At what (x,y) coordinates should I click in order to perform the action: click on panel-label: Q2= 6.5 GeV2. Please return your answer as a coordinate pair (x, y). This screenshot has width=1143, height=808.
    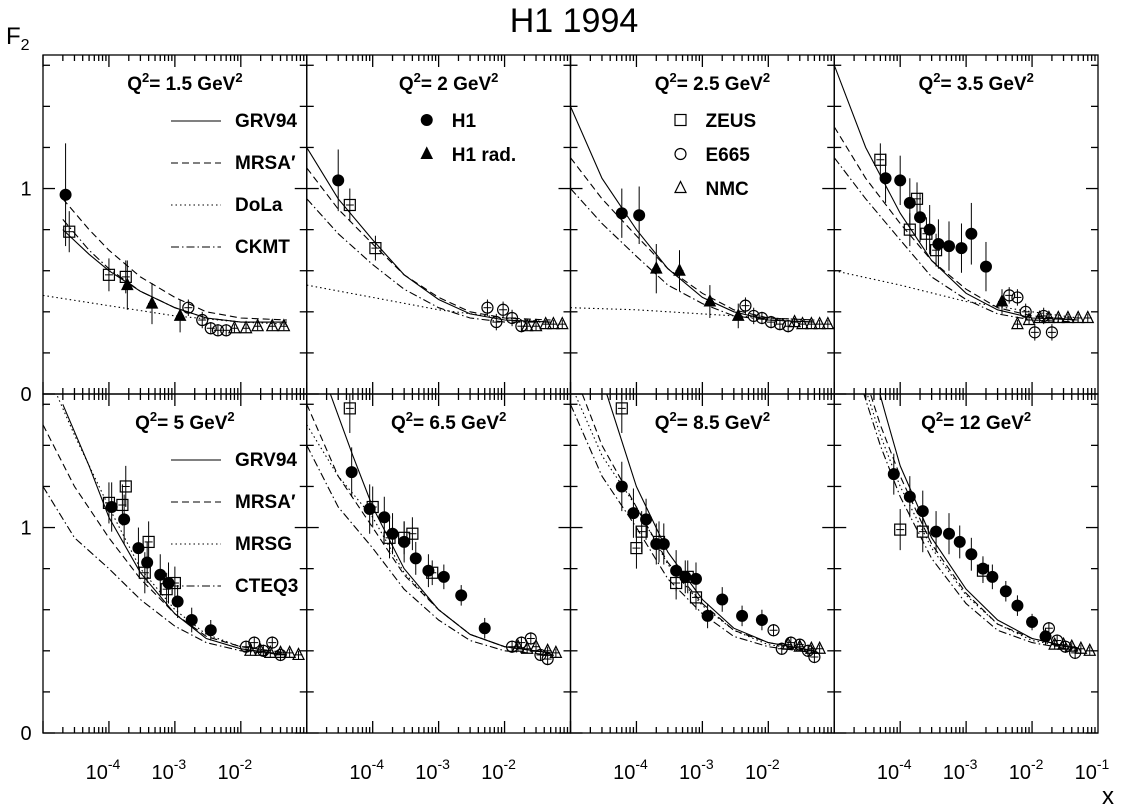
    Looking at the image, I should click on (448, 421).